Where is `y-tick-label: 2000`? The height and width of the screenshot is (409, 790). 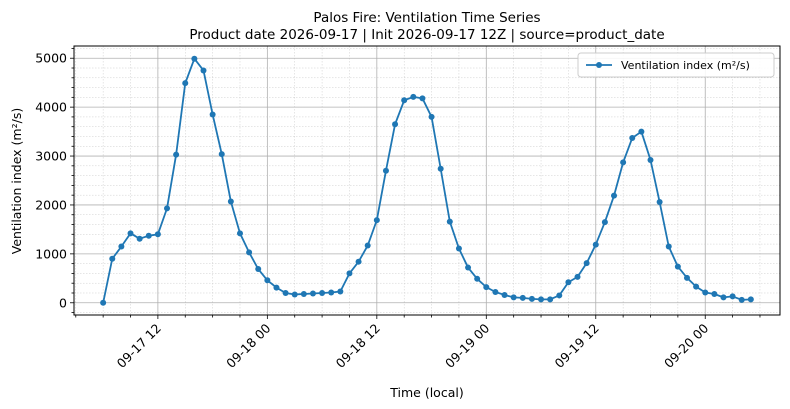 y-tick-label: 2000 is located at coordinates (51, 204).